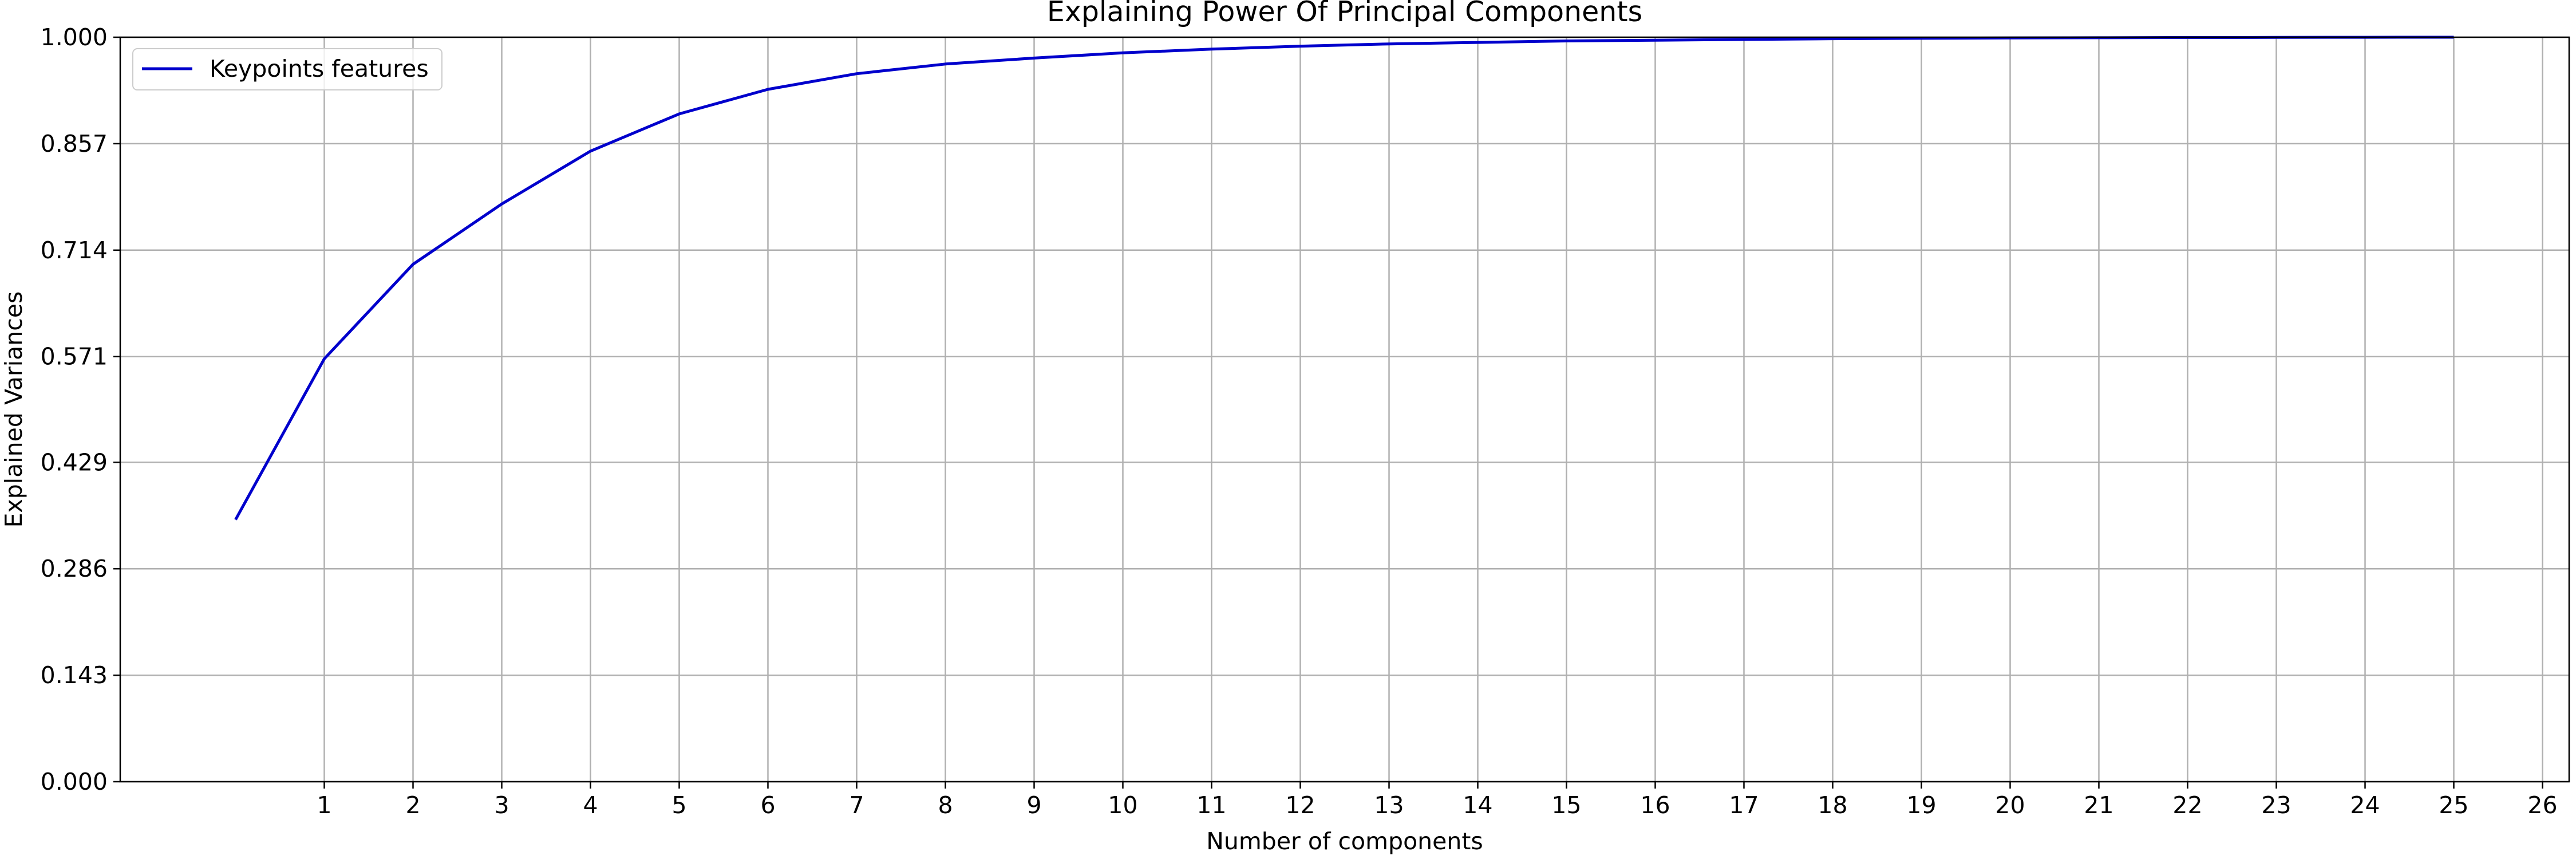 This screenshot has width=2576, height=859. What do you see at coordinates (412, 805) in the screenshot?
I see `x-tick-label: 2` at bounding box center [412, 805].